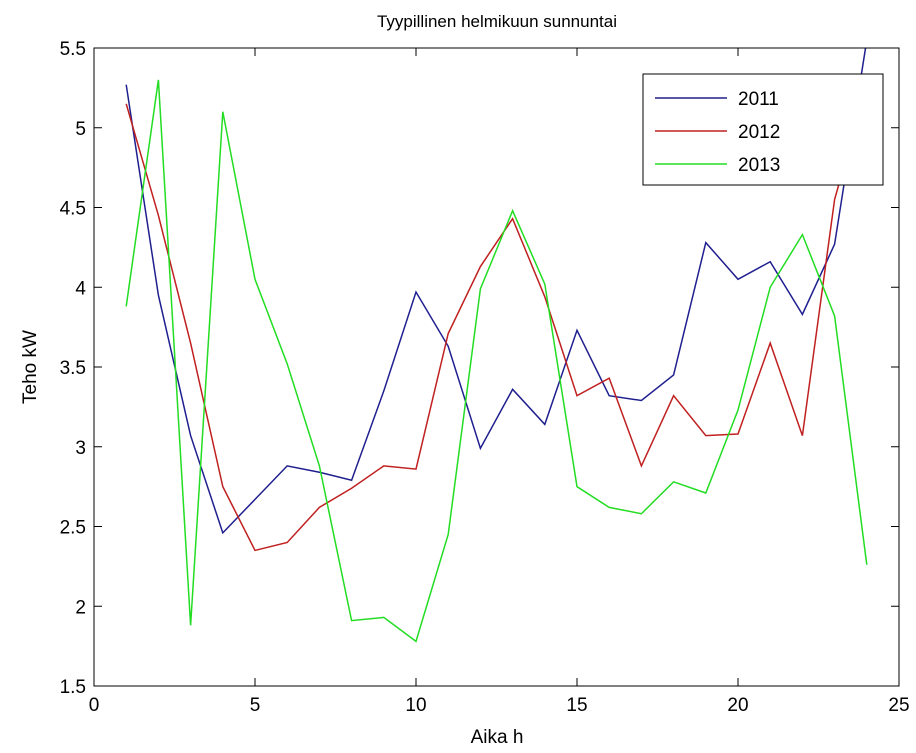  Describe the element at coordinates (497, 21) in the screenshot. I see `chart-title: Tyypillinen helmikuun sunnuntai` at that location.